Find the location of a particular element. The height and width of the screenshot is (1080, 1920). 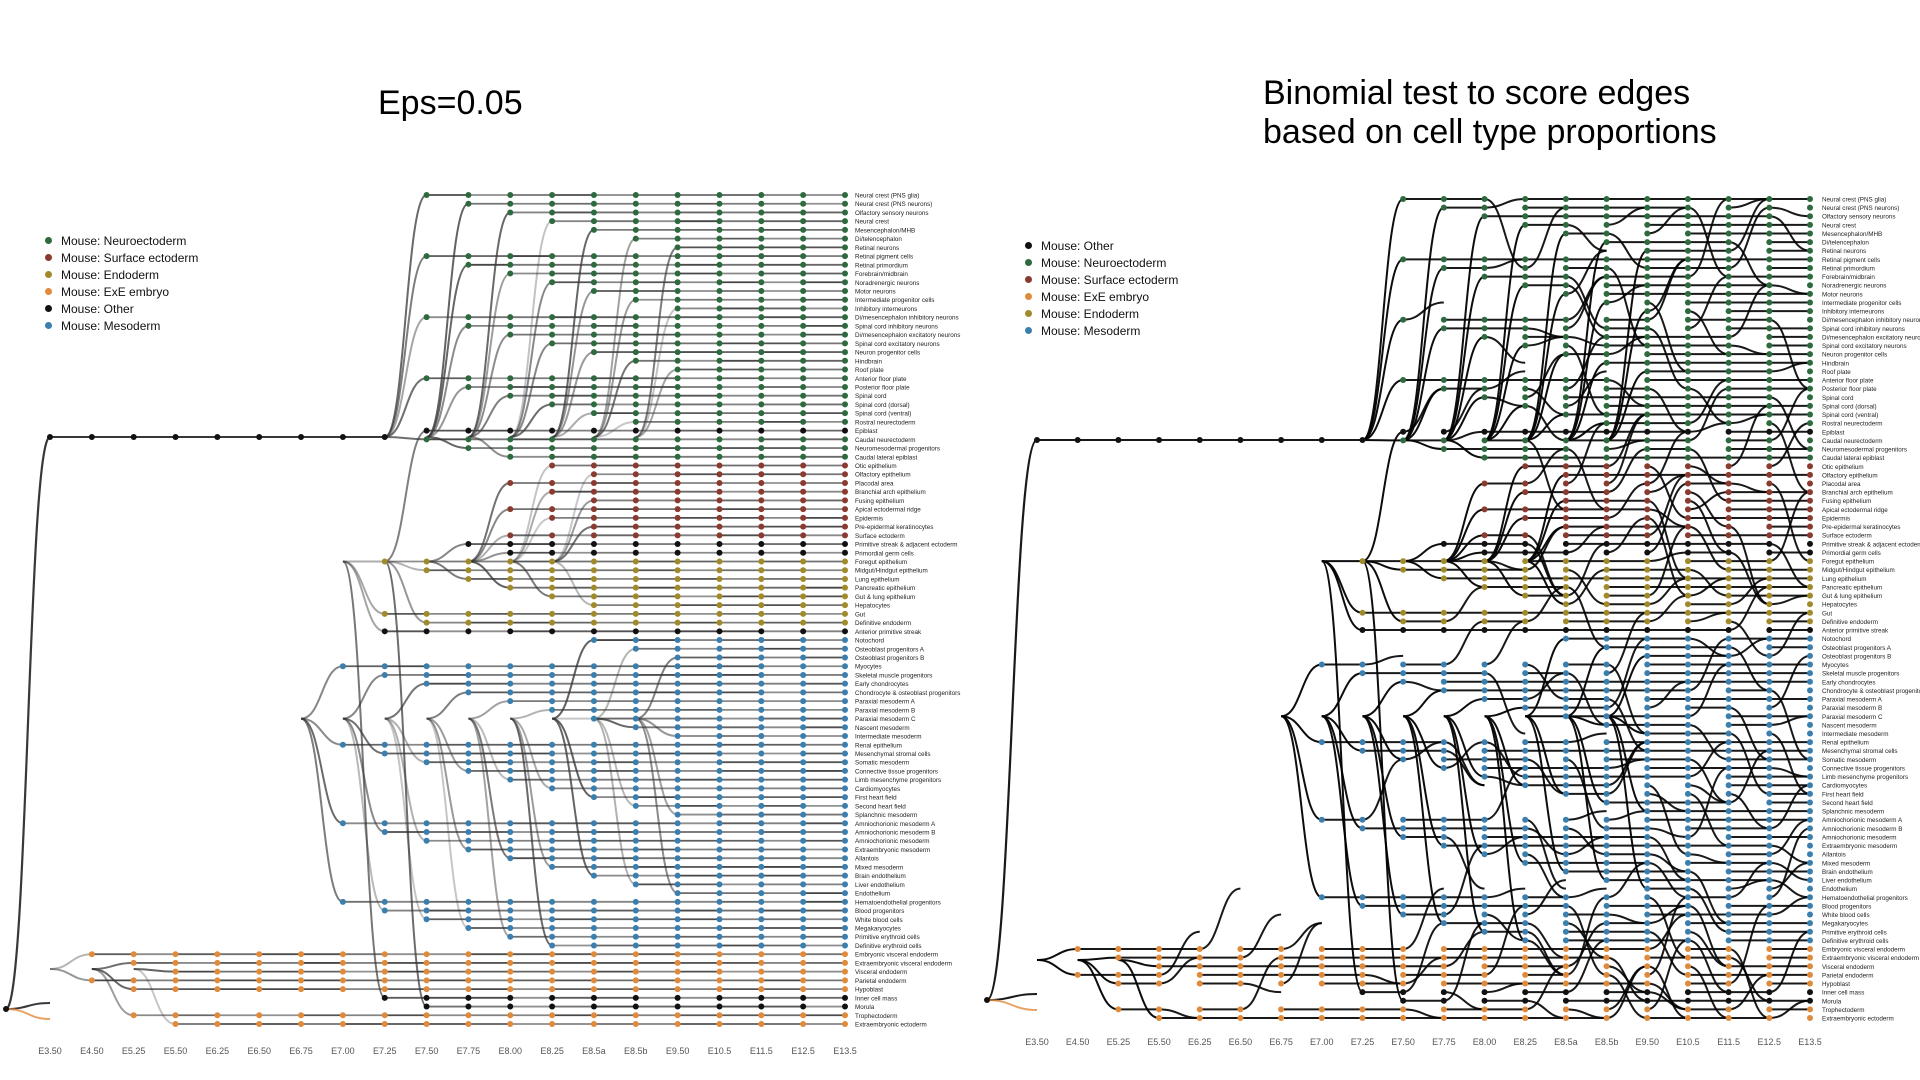

cell-type-label: Trophectoderm is located at coordinates (876, 1016).